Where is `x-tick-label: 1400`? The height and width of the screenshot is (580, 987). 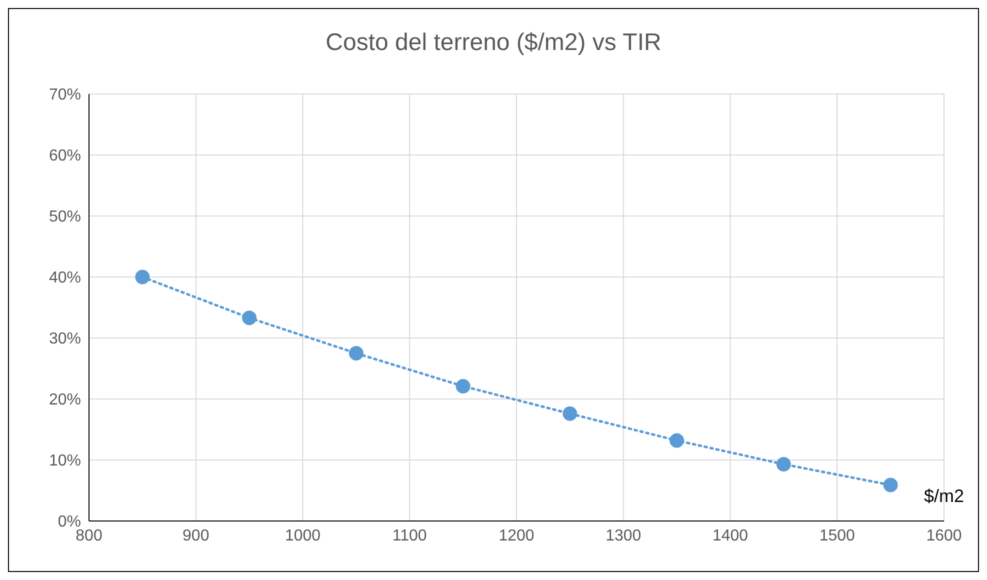
x-tick-label: 1400 is located at coordinates (730, 535).